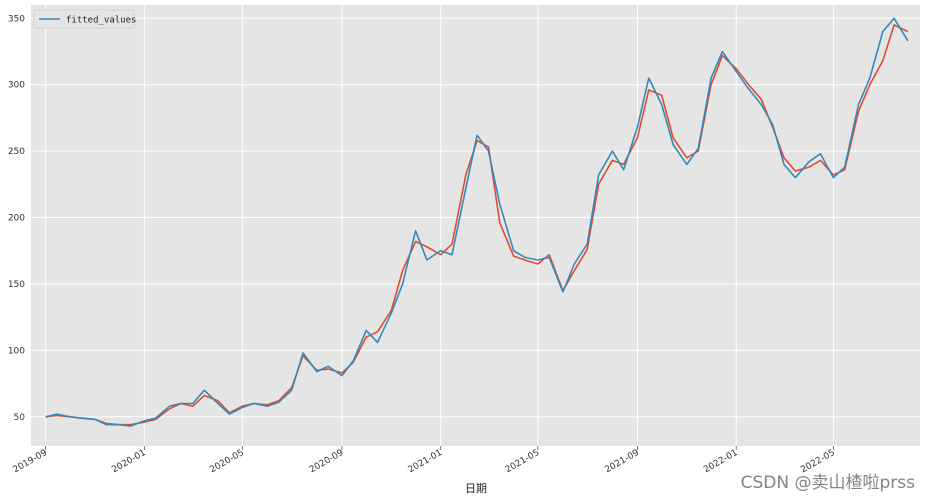 The image size is (929, 501). Describe the element at coordinates (31, 462) in the screenshot. I see `x-tick-label: 2019-09` at that location.